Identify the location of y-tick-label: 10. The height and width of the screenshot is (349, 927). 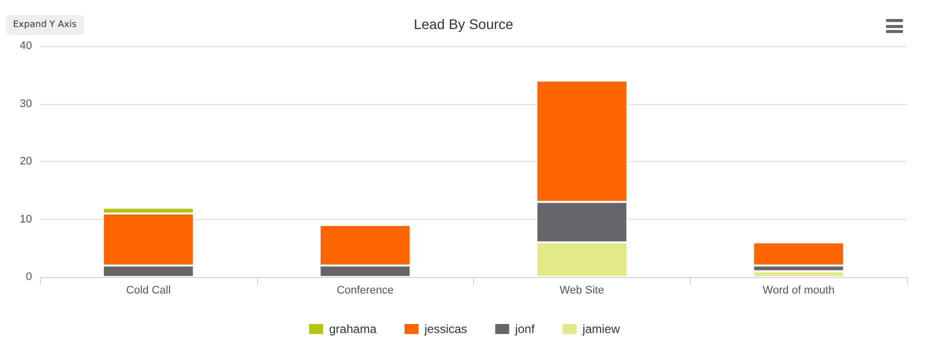
(26, 219).